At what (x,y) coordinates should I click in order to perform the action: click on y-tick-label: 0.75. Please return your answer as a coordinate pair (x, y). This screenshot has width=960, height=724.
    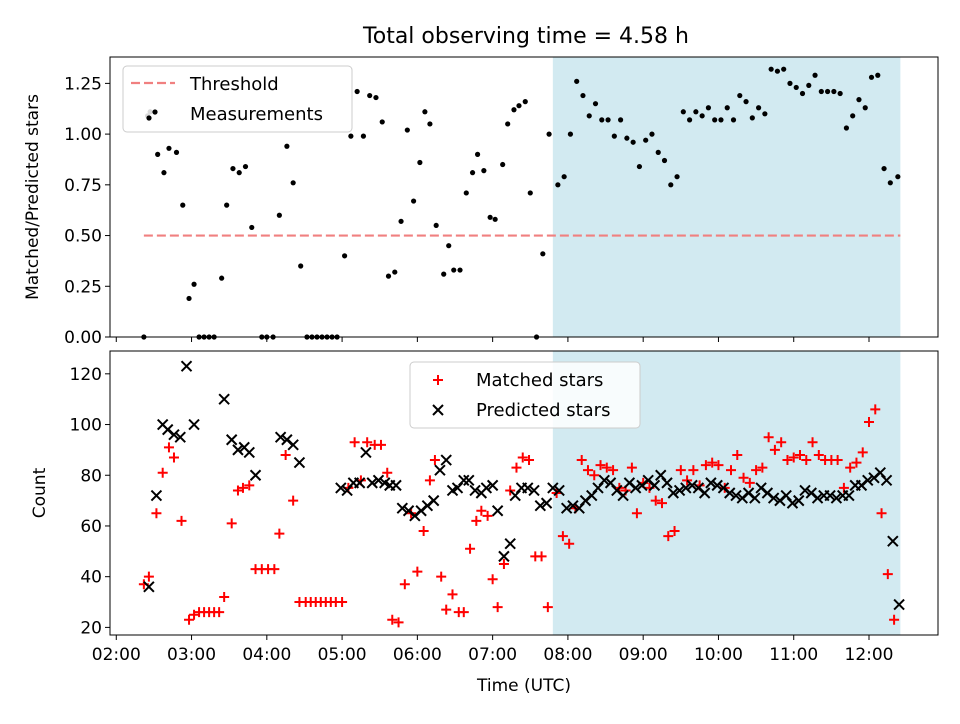
    Looking at the image, I should click on (83, 186).